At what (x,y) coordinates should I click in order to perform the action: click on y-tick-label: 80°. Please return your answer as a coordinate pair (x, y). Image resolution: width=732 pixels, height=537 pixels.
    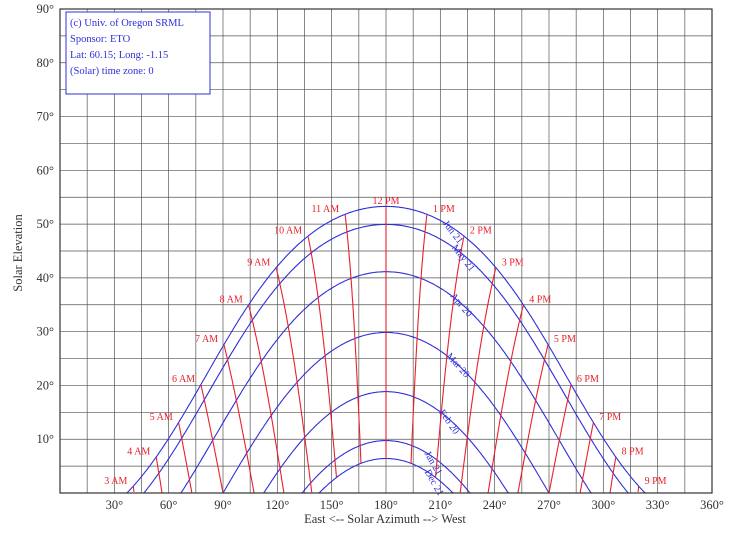
    Looking at the image, I should click on (46, 63).